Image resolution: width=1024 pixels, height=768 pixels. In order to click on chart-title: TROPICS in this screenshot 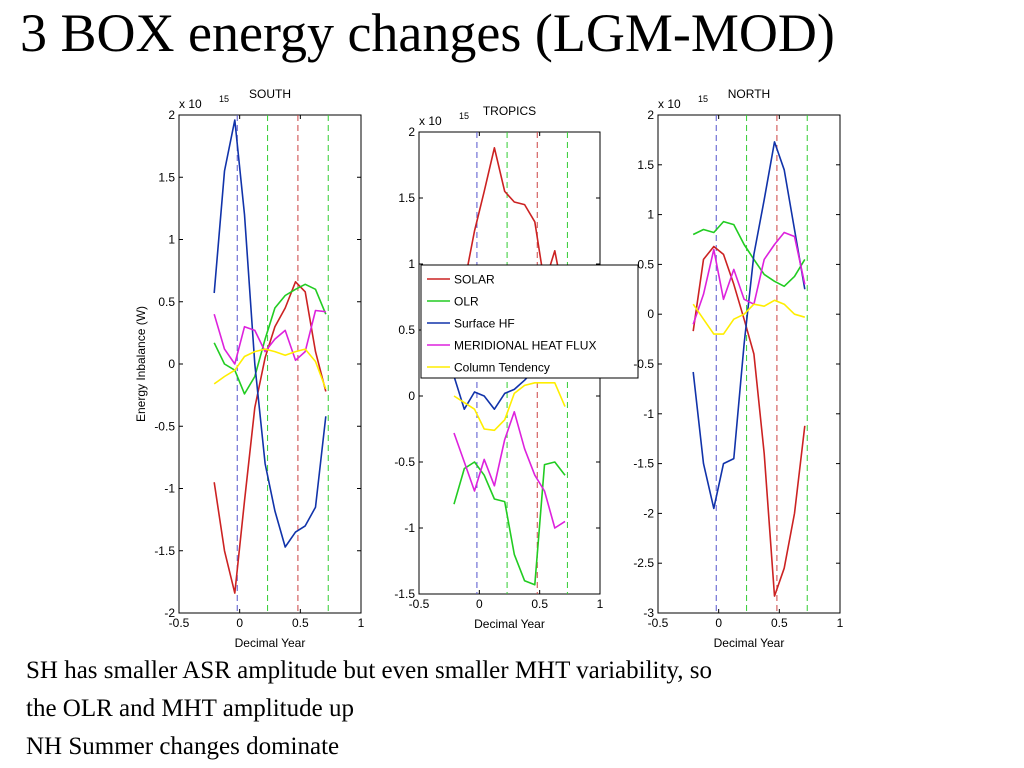, I will do `click(509, 111)`.